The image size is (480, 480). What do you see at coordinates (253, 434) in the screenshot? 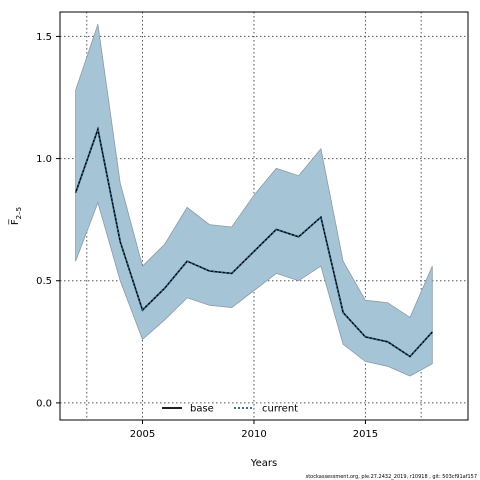
I see `x-tick-label: 2010` at bounding box center [253, 434].